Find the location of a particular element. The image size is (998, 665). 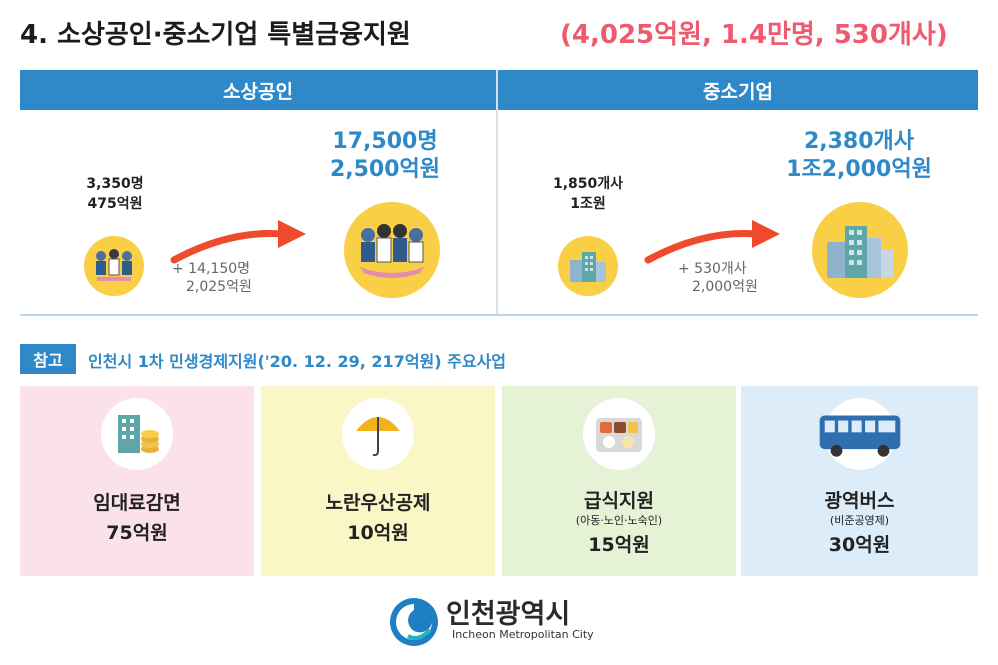

card-title: 임대료감면 is located at coordinates (137, 503).